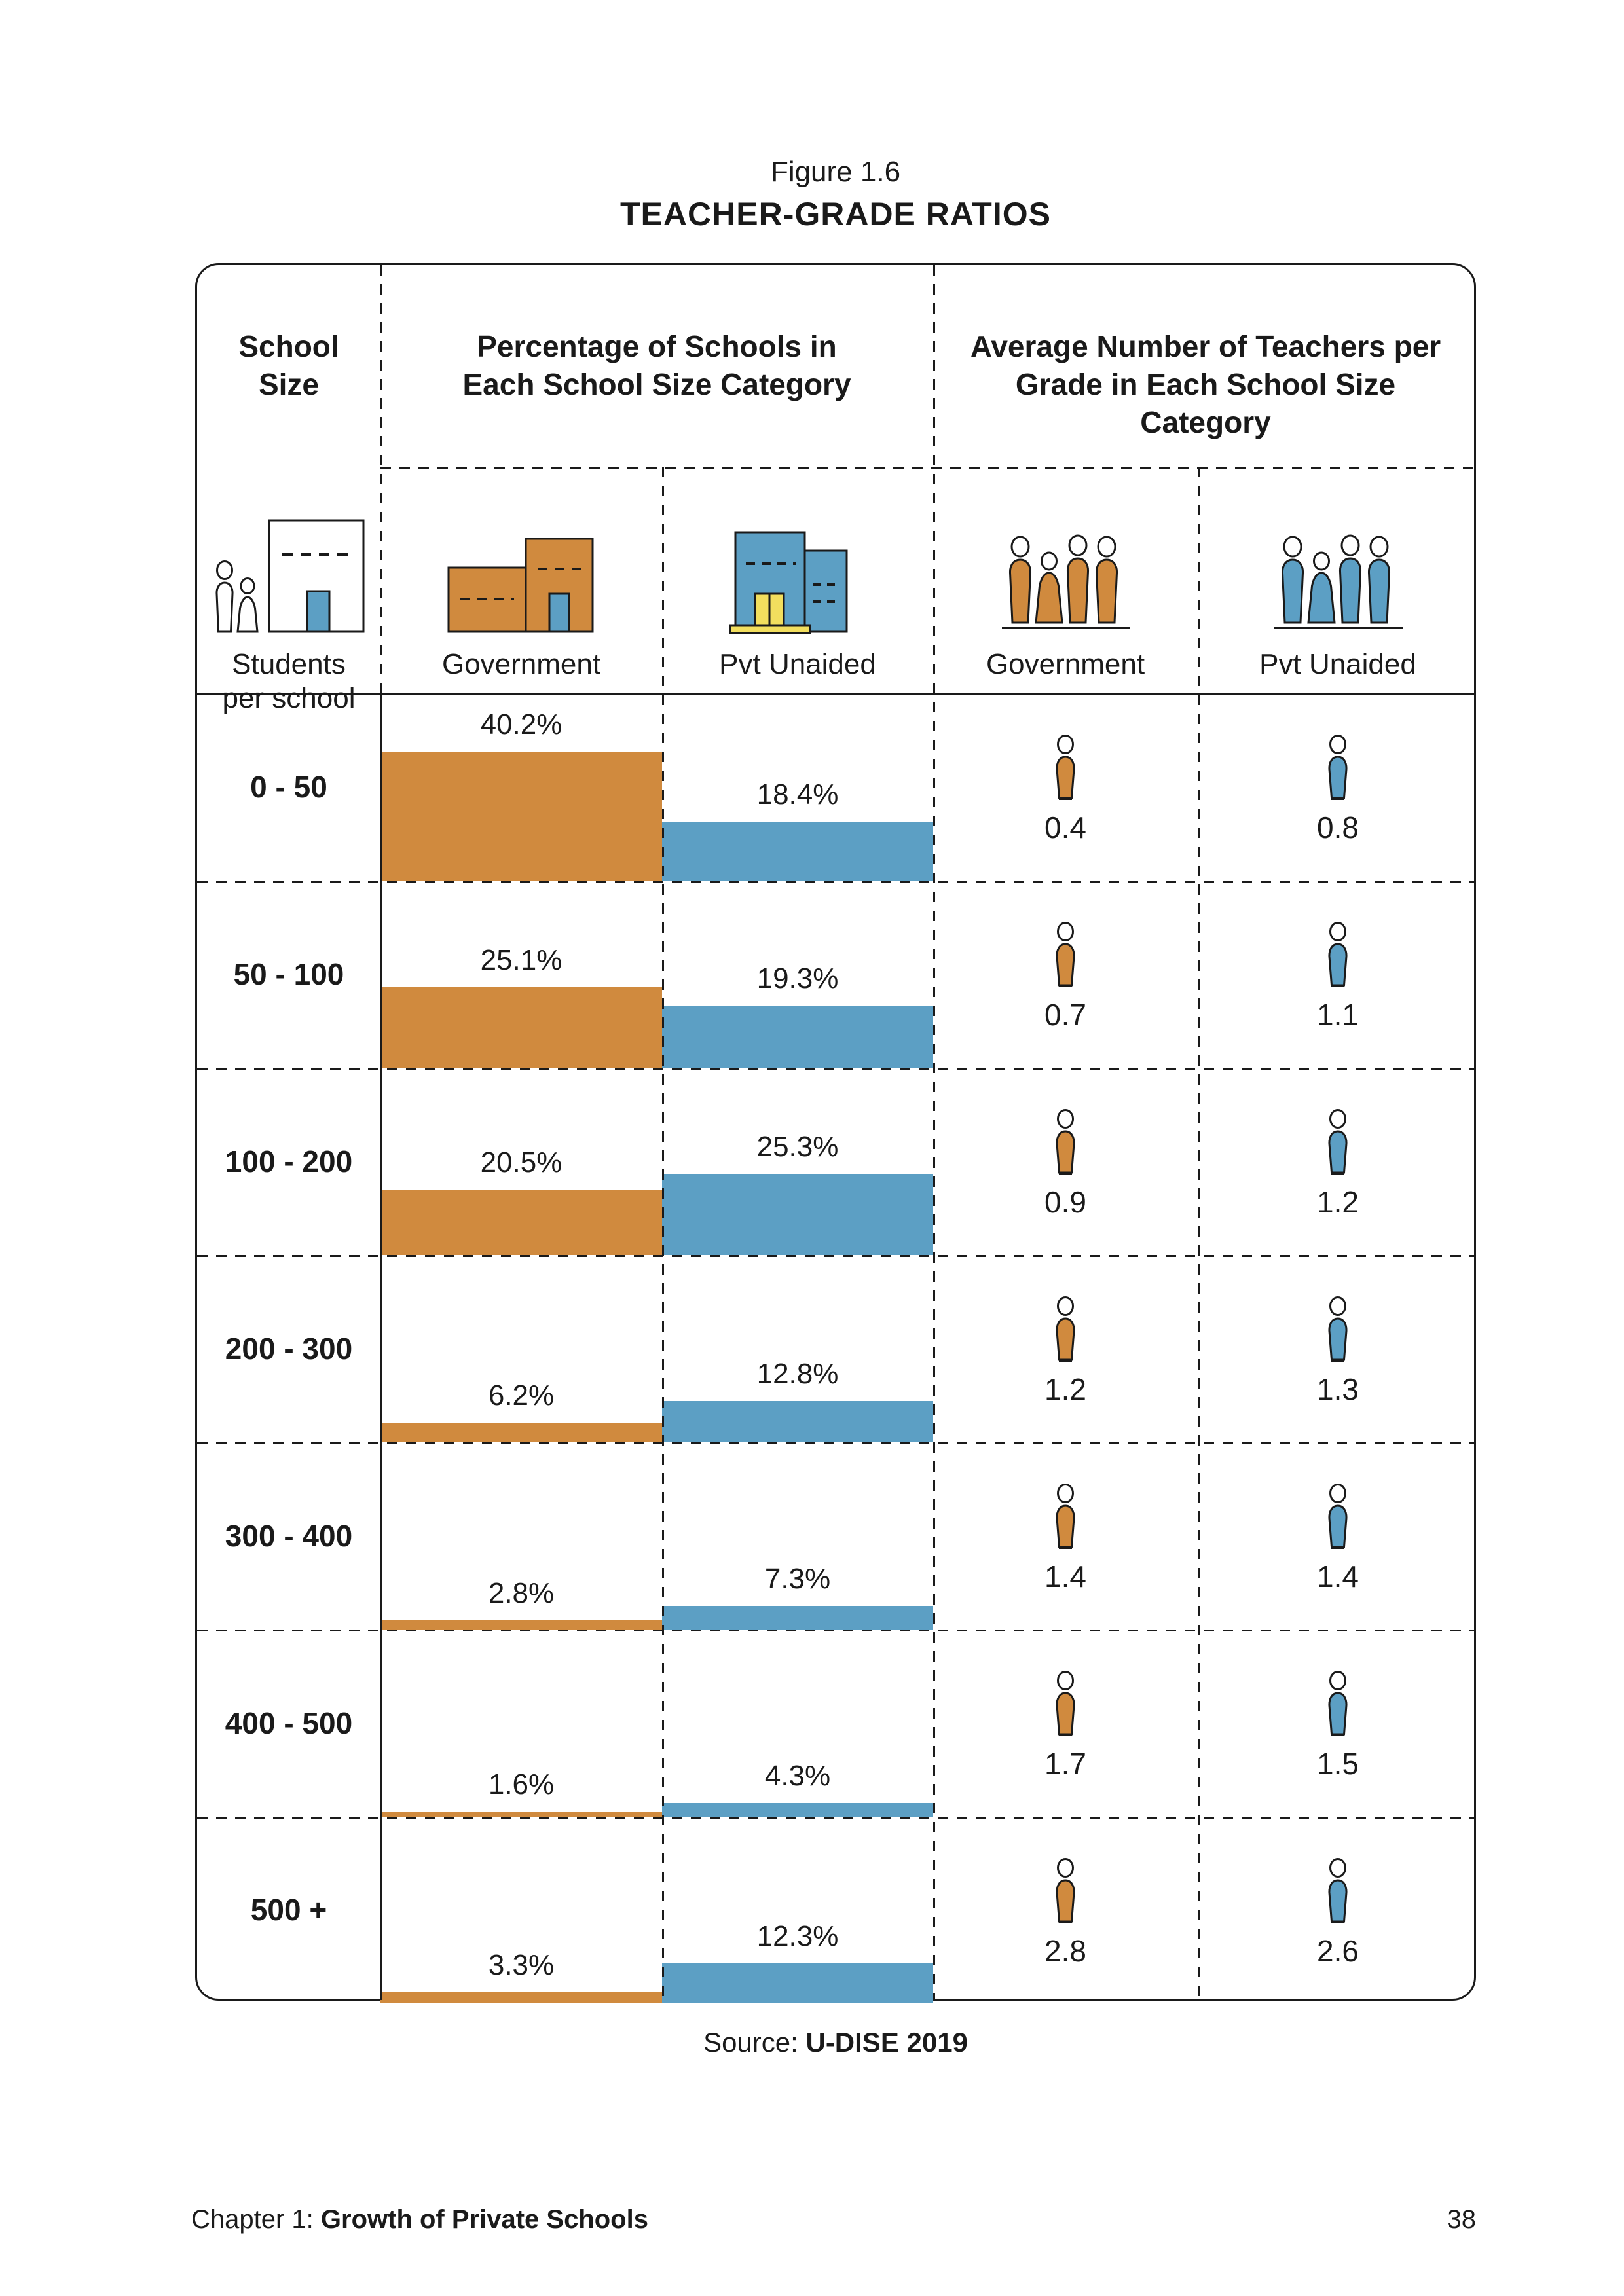  Describe the element at coordinates (381, 479) in the screenshot. I see `divider-schoolsize-header` at that location.